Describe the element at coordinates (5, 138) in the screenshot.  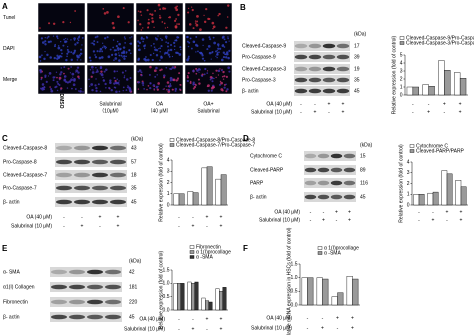
I see `panel-label: C` at that location.